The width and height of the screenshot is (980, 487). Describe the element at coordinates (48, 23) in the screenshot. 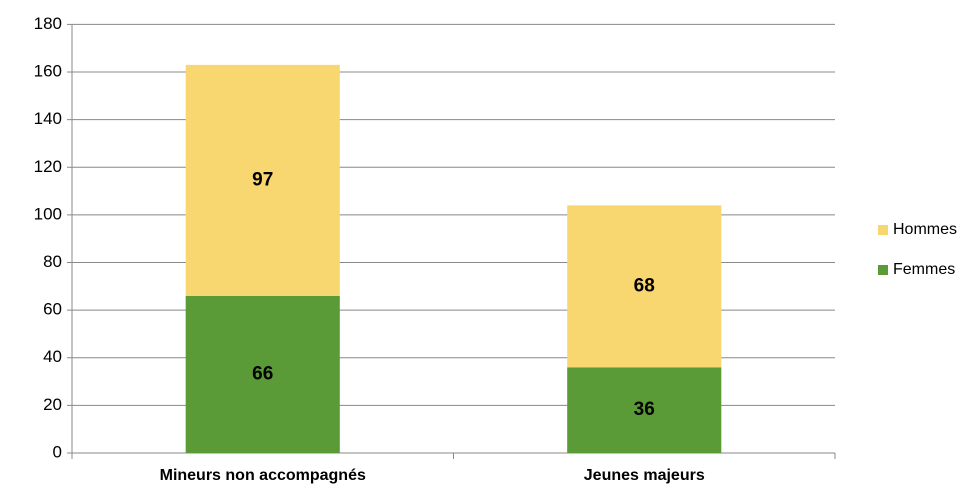

I see `y-tick-label: 180` at that location.